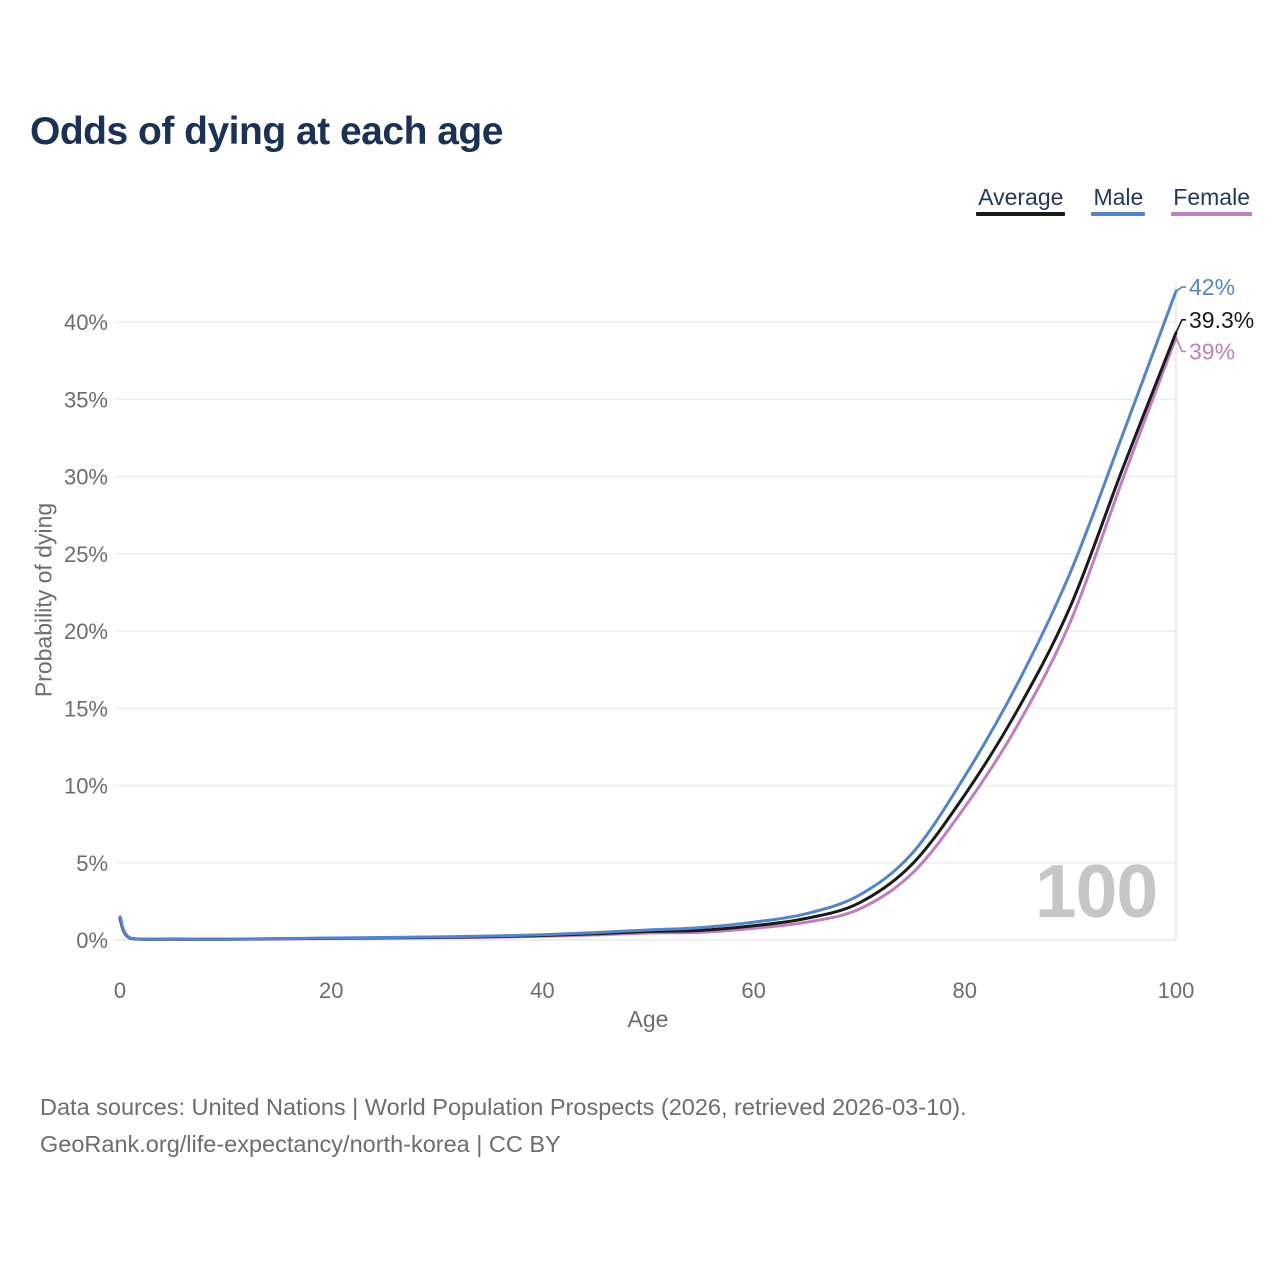 The height and width of the screenshot is (1280, 1280). I want to click on legend-item-female: Female, so click(1211, 200).